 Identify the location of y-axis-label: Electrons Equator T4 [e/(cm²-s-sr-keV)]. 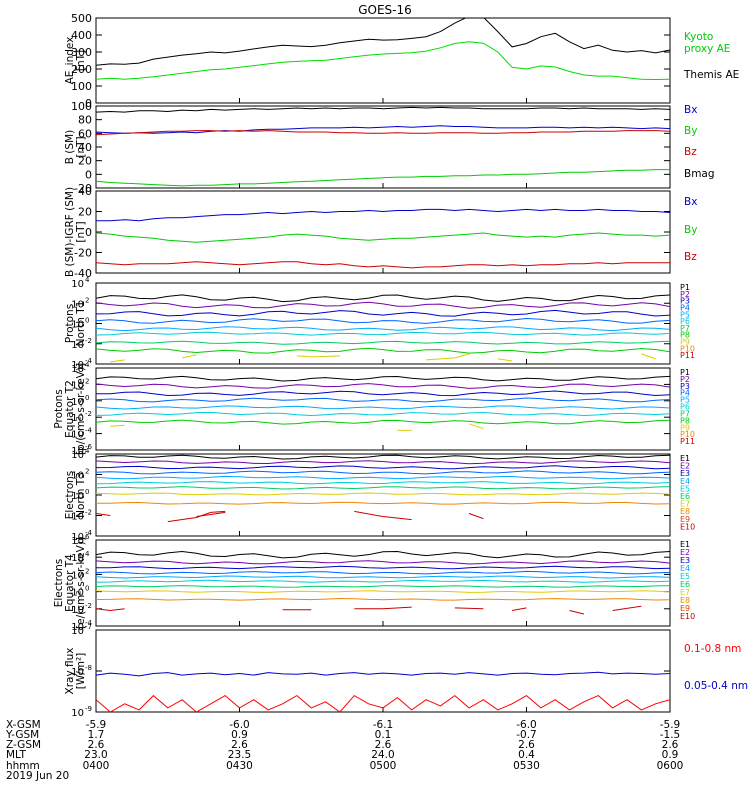
(70, 583).